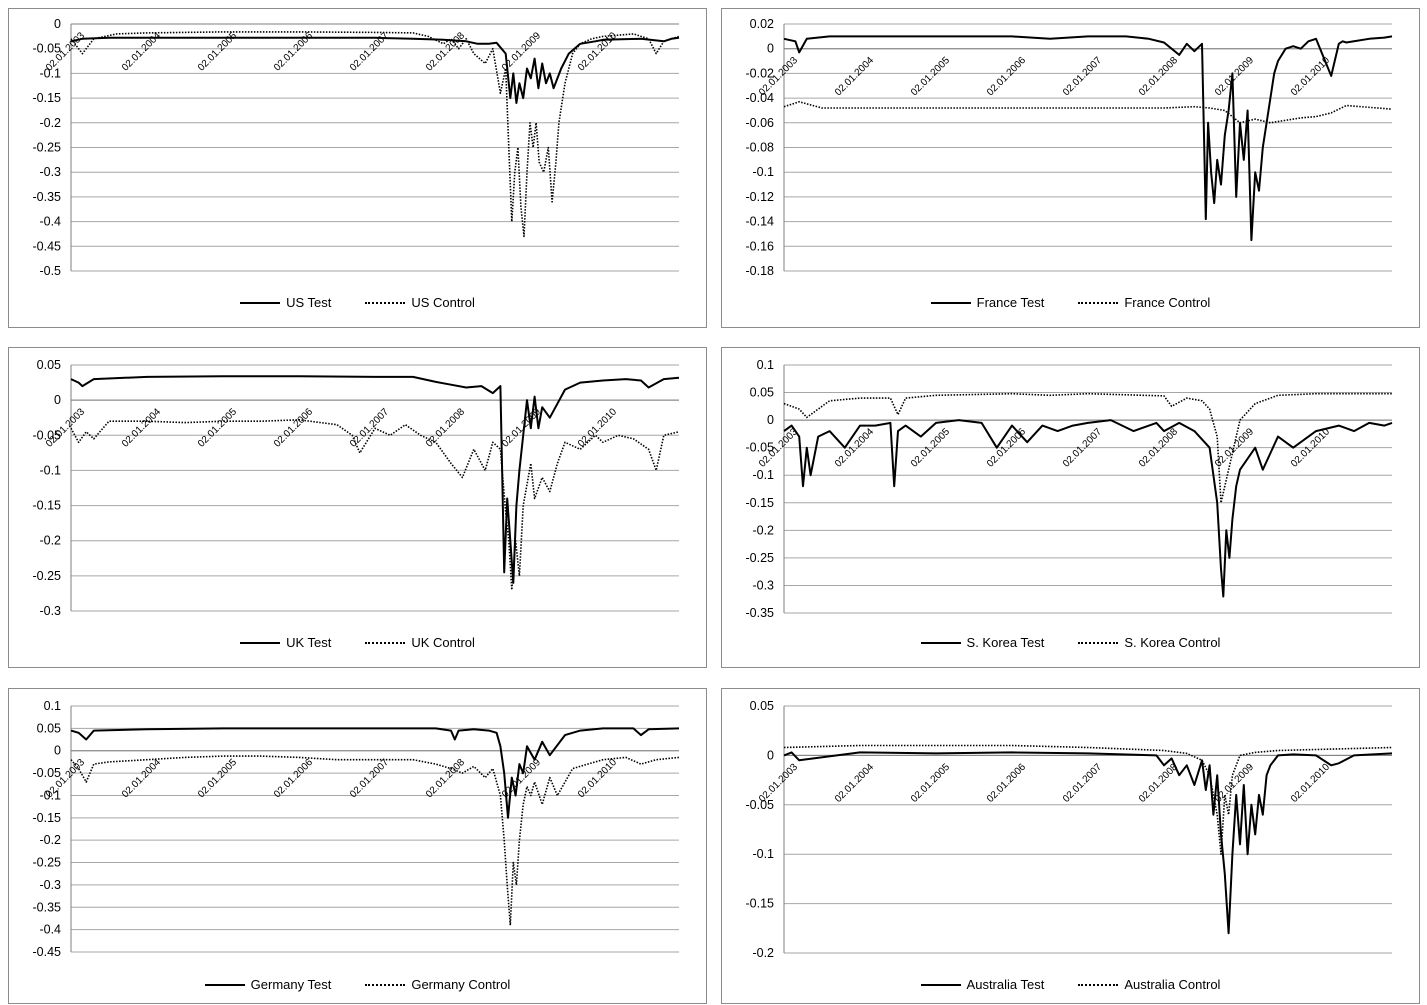 The width and height of the screenshot is (1427, 1005). What do you see at coordinates (285, 302) in the screenshot?
I see `legend-item-test: US Test` at bounding box center [285, 302].